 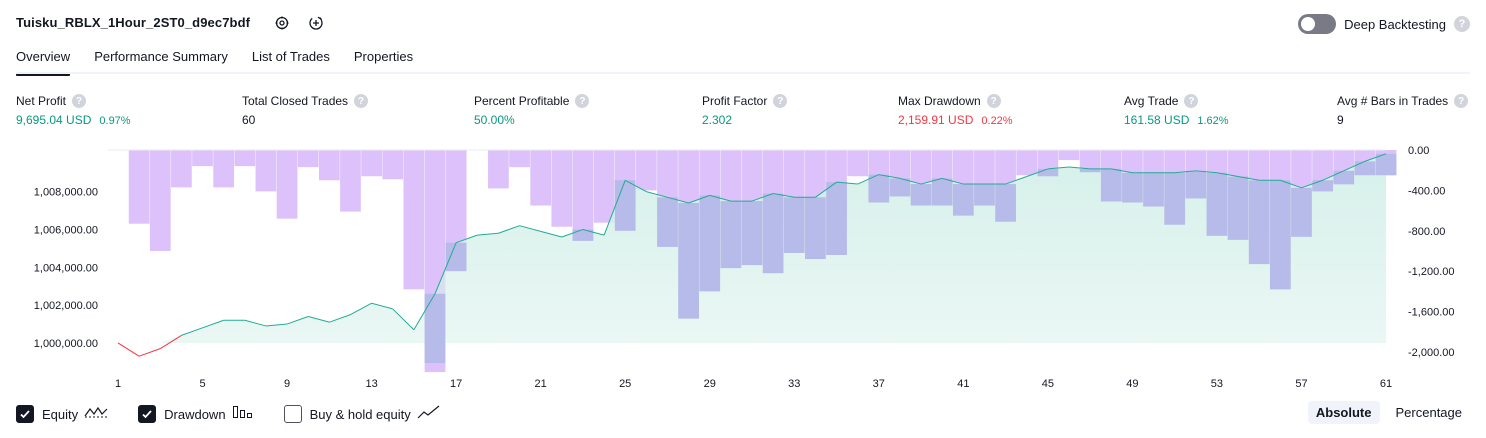 I want to click on strategy-title: Tuisku_RBLX_1Hour_2ST0_d9ec7bdf, so click(x=133, y=22).